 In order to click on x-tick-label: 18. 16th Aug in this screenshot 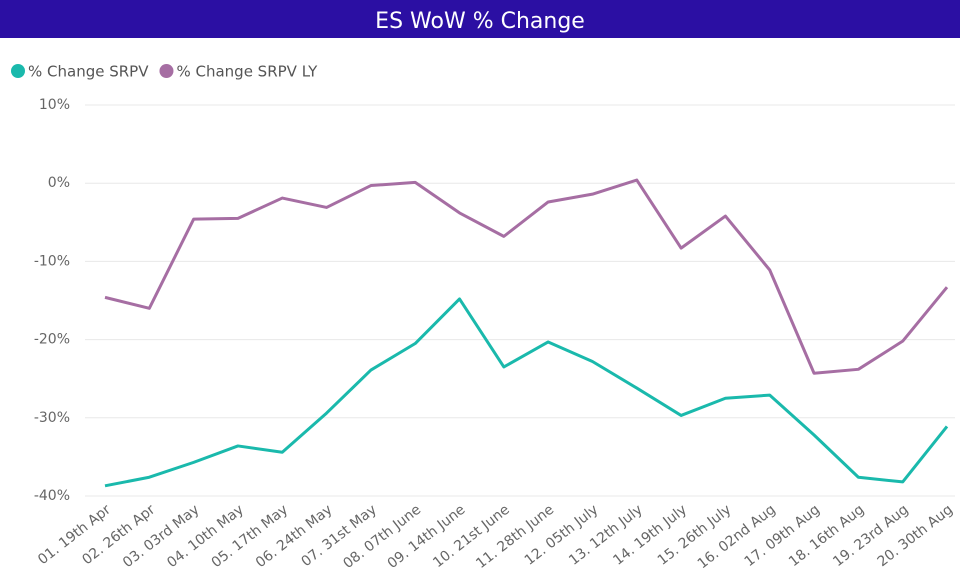, I will do `click(826, 536)`.